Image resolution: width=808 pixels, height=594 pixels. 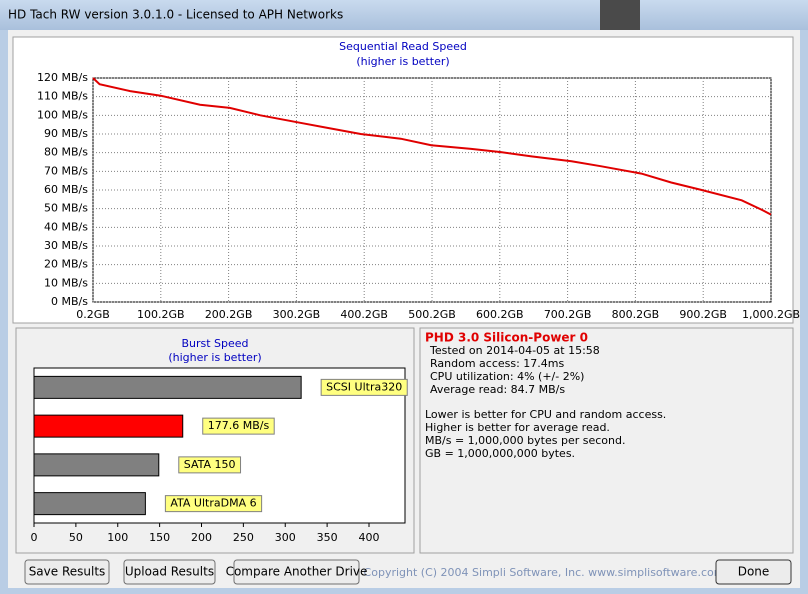 I want to click on x-tick-label: 400, so click(x=368, y=537).